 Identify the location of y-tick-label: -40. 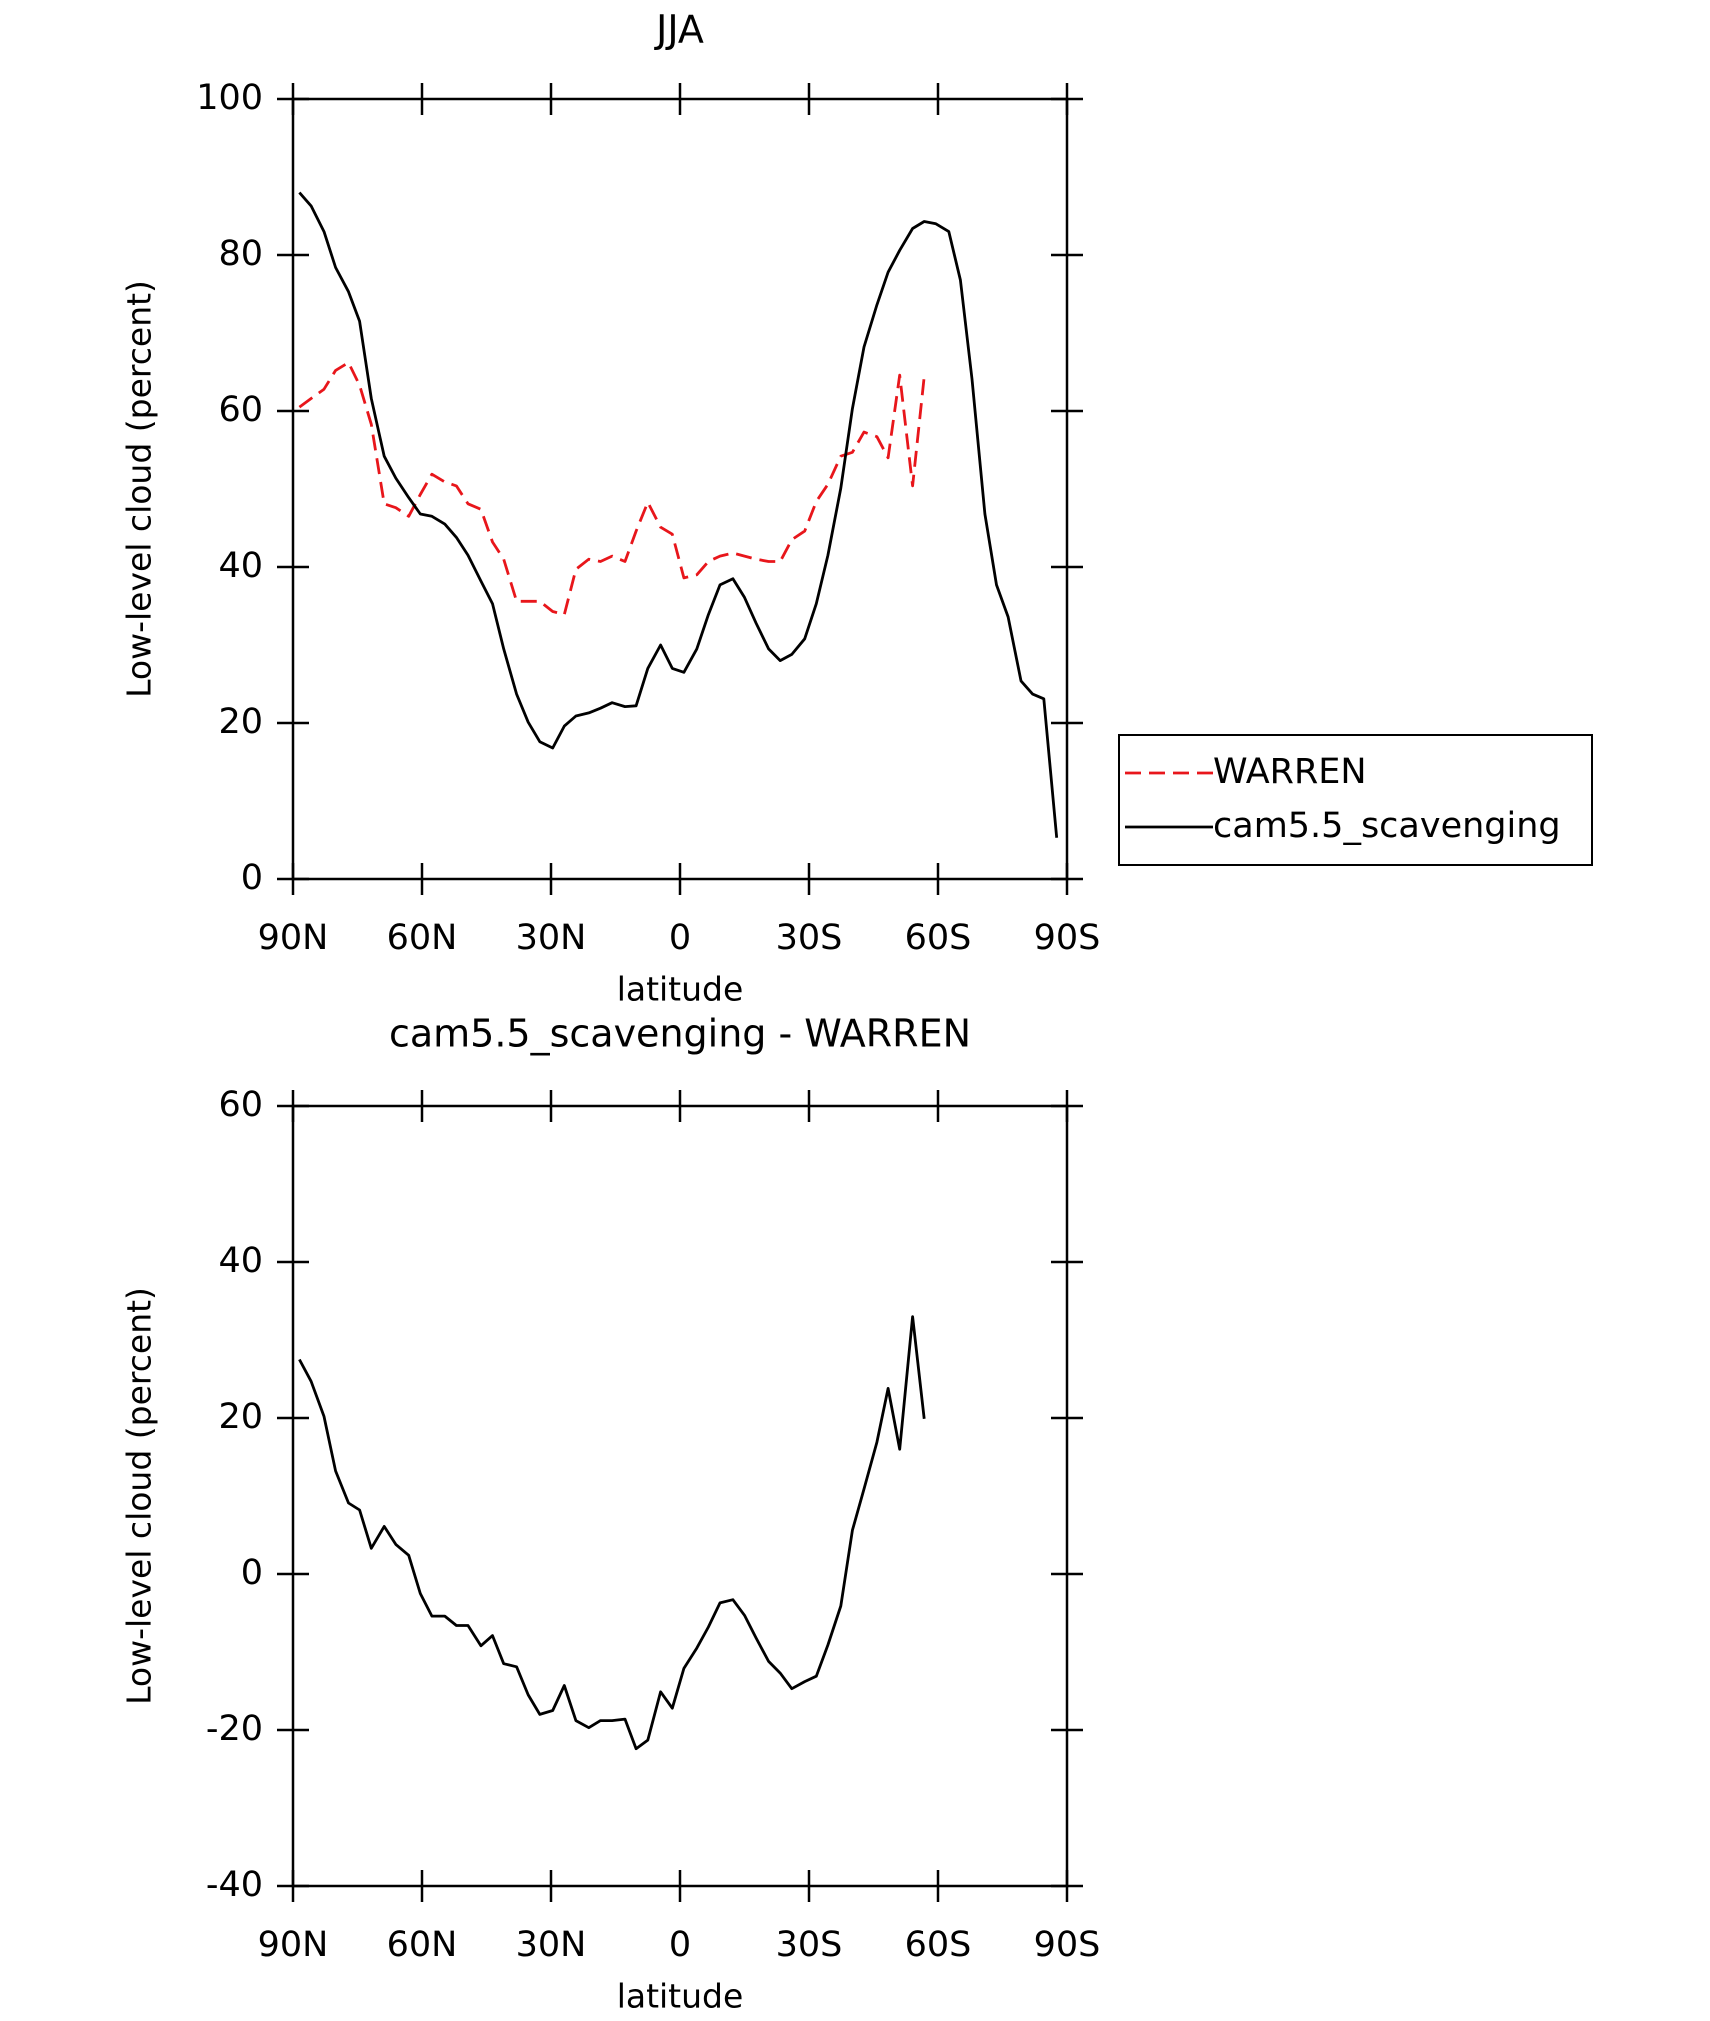
(234, 1885).